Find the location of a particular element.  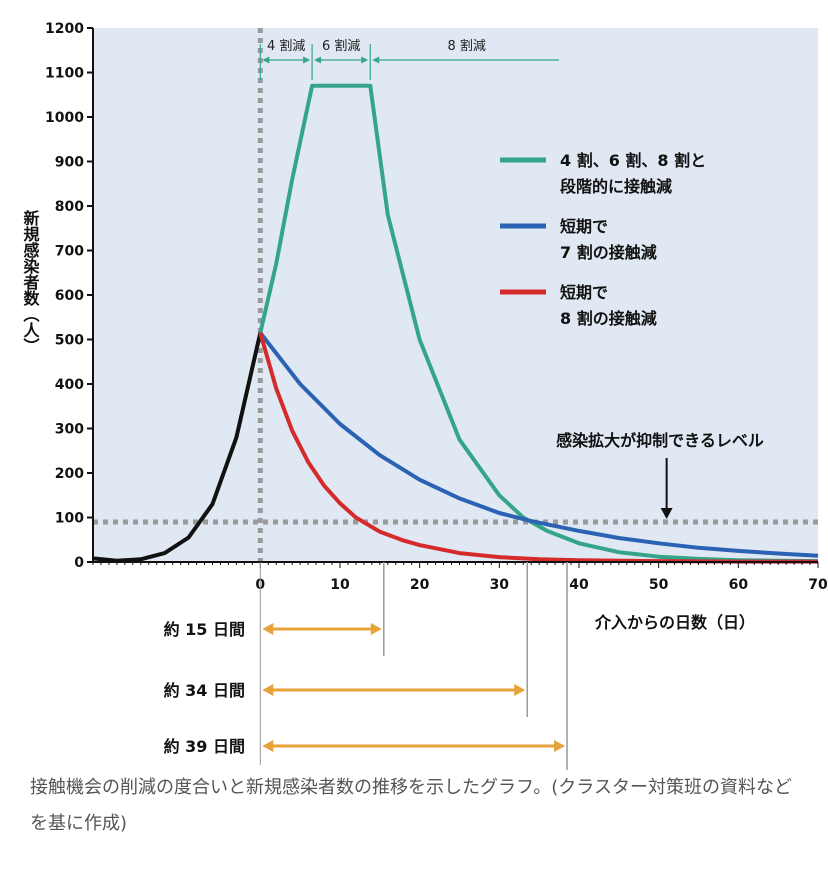

y-tick-label-600: 600 is located at coordinates (69, 296).